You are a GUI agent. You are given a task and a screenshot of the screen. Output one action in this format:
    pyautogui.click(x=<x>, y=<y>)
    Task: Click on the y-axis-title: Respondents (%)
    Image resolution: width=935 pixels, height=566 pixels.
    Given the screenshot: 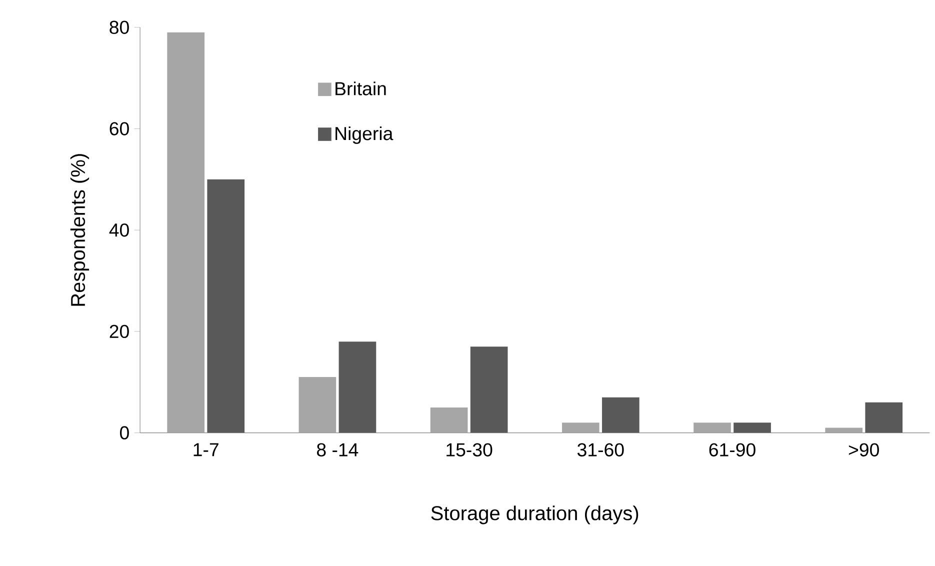 What is the action you would take?
    pyautogui.click(x=80, y=230)
    